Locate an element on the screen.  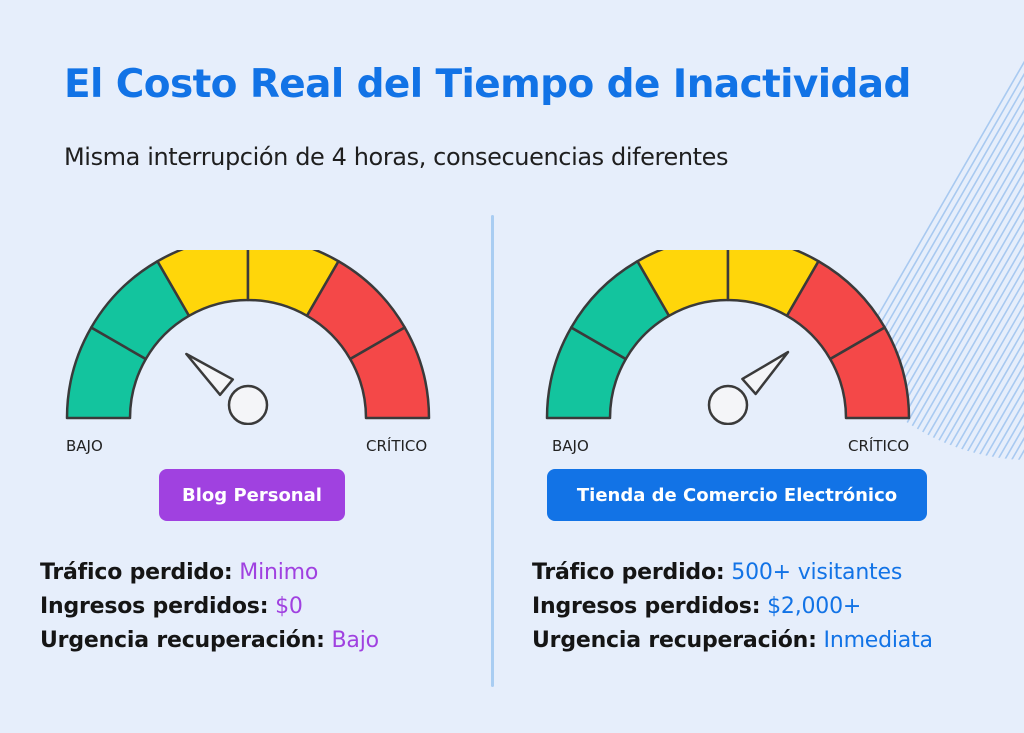
stat-value: Inmediata is located at coordinates (878, 640).